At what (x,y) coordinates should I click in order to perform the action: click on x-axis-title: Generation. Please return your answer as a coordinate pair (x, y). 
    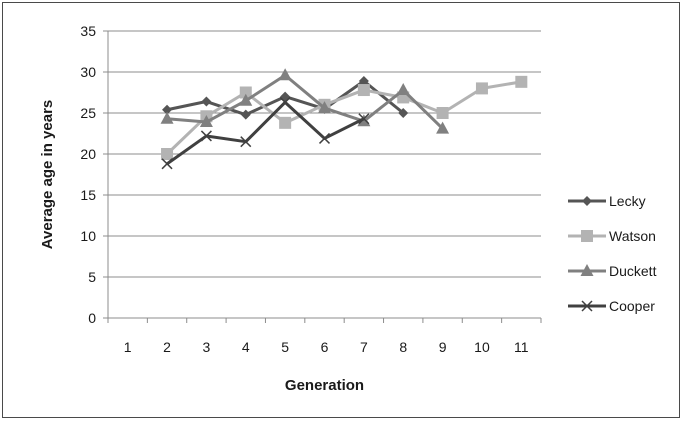
    Looking at the image, I should click on (324, 385).